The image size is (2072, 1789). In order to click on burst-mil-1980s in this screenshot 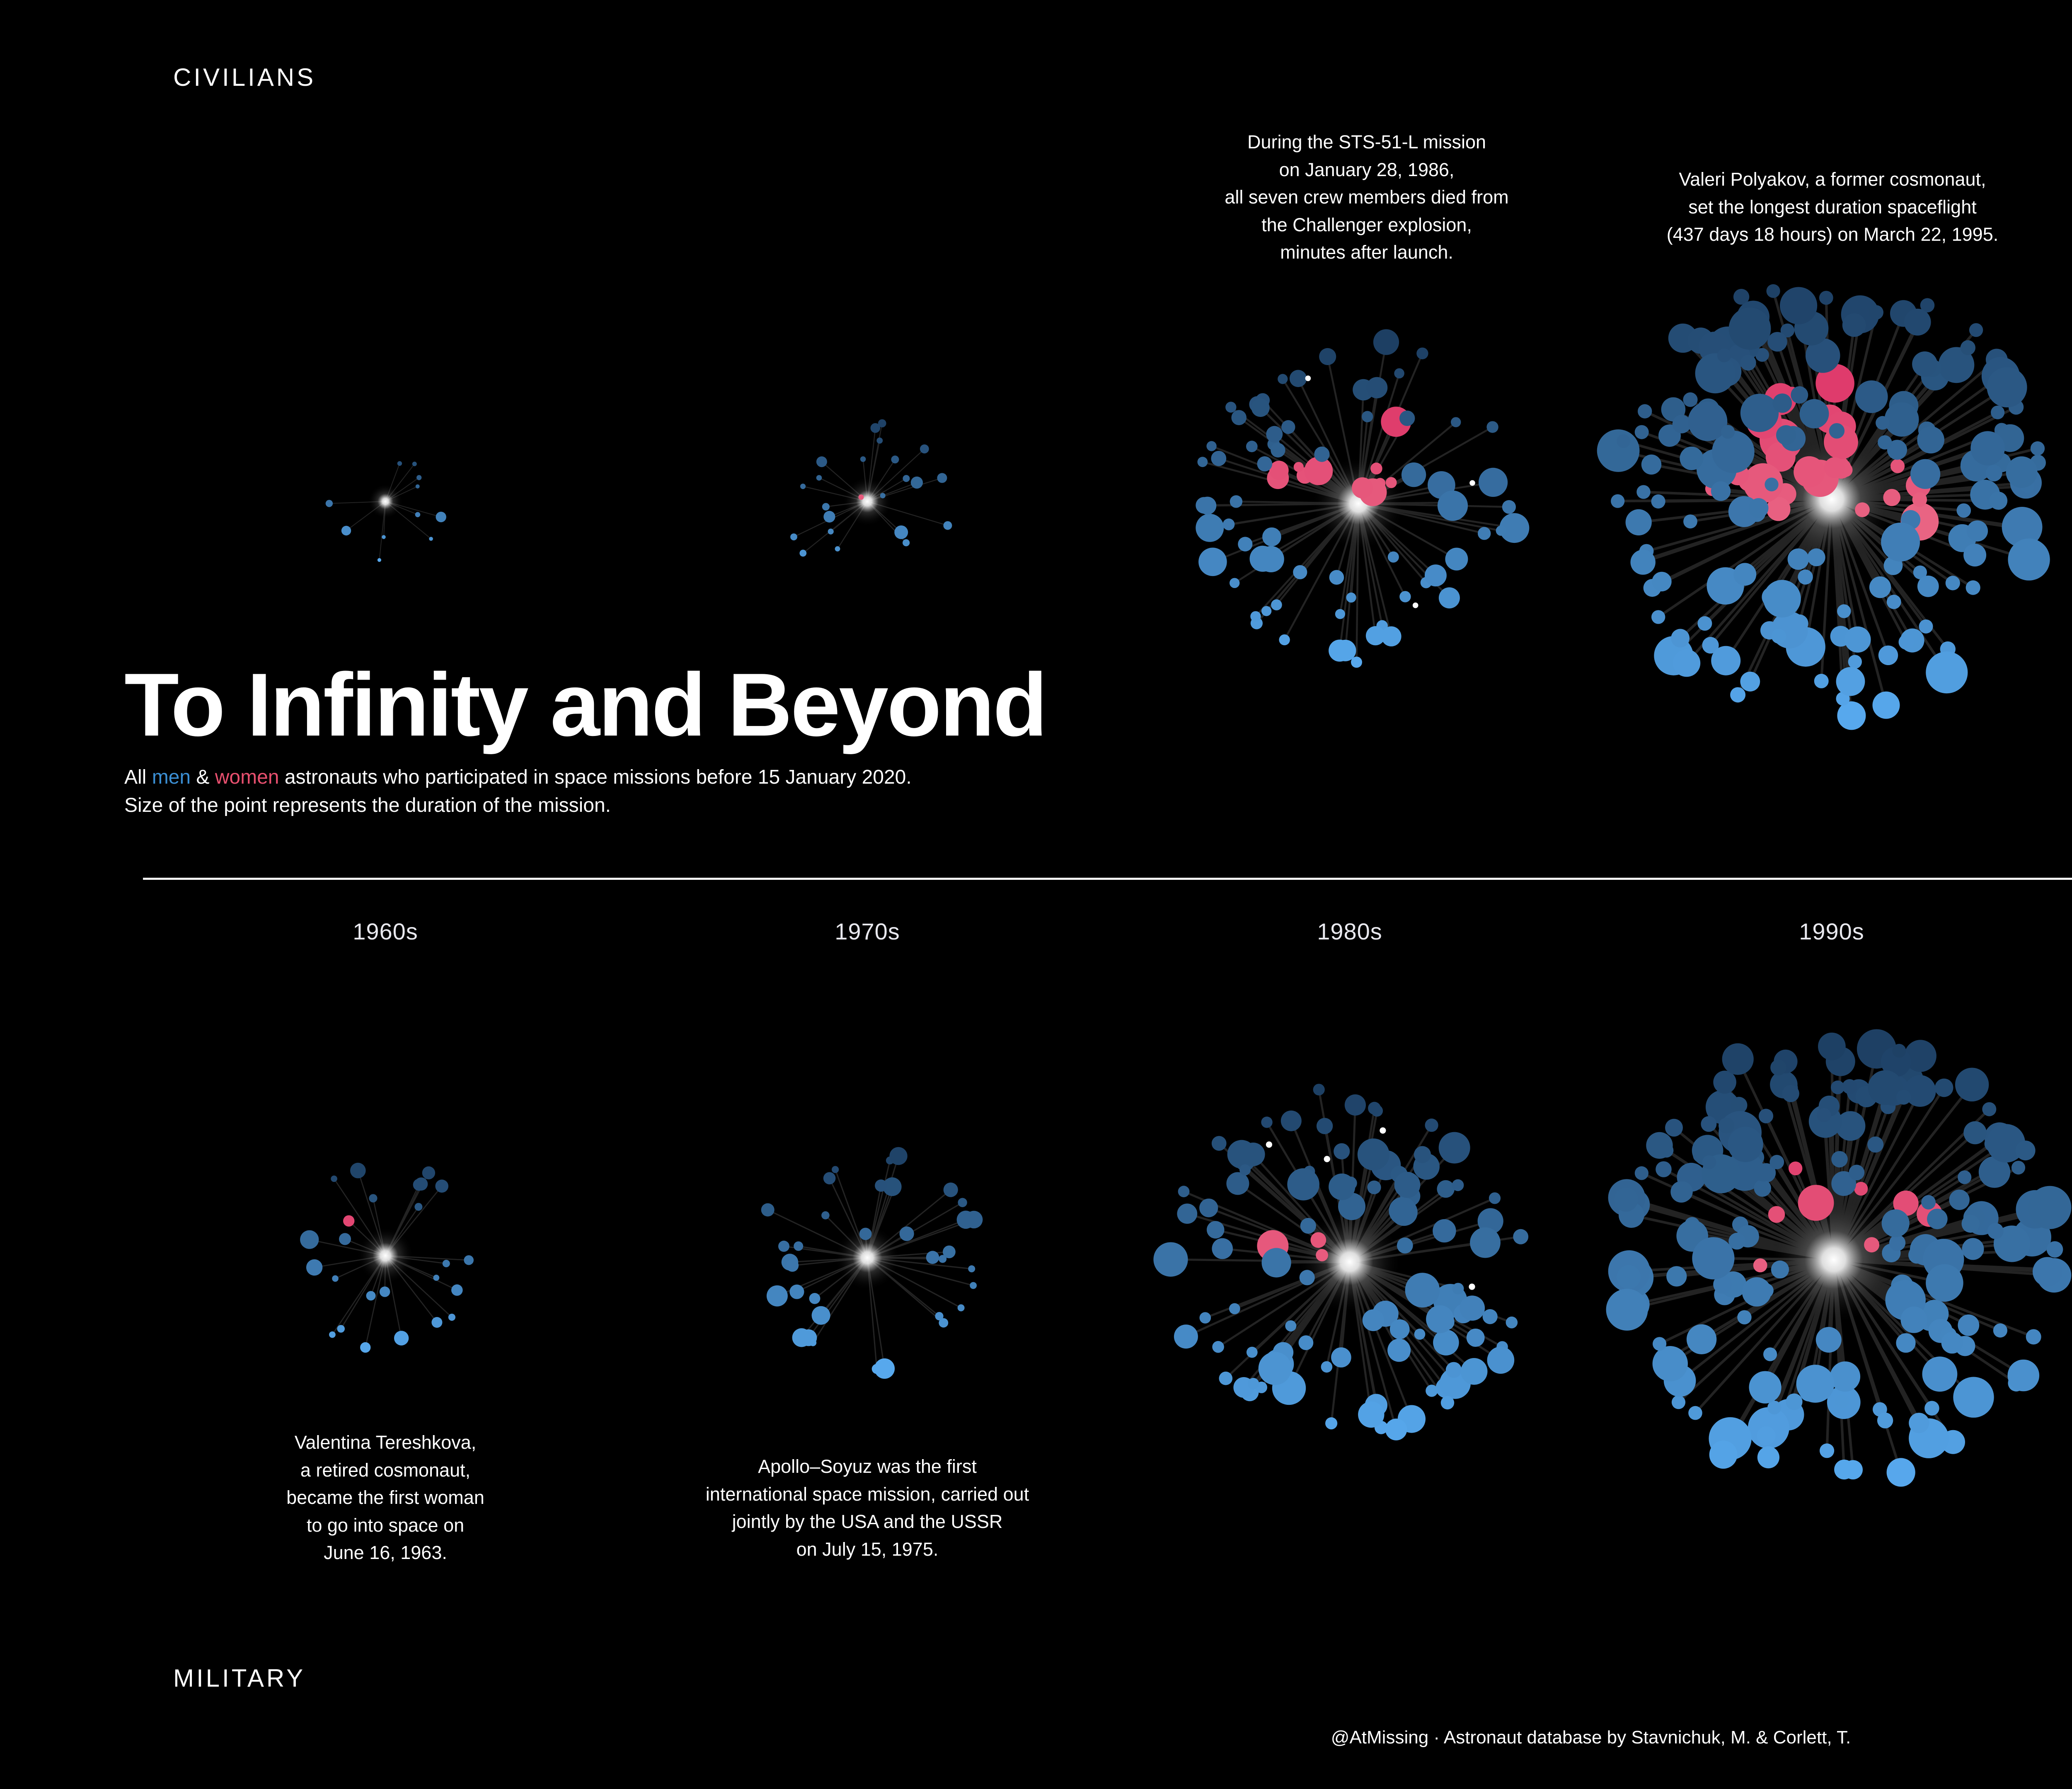, I will do `click(1349, 1262)`.